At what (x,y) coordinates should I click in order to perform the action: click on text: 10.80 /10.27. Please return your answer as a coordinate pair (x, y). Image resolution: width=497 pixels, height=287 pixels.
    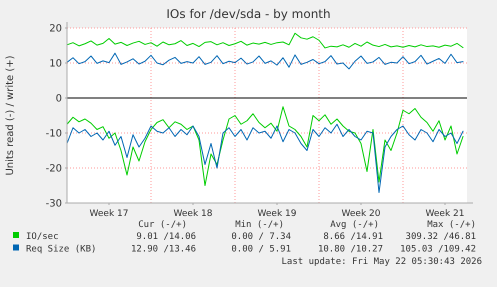
    Looking at the image, I should click on (350, 249).